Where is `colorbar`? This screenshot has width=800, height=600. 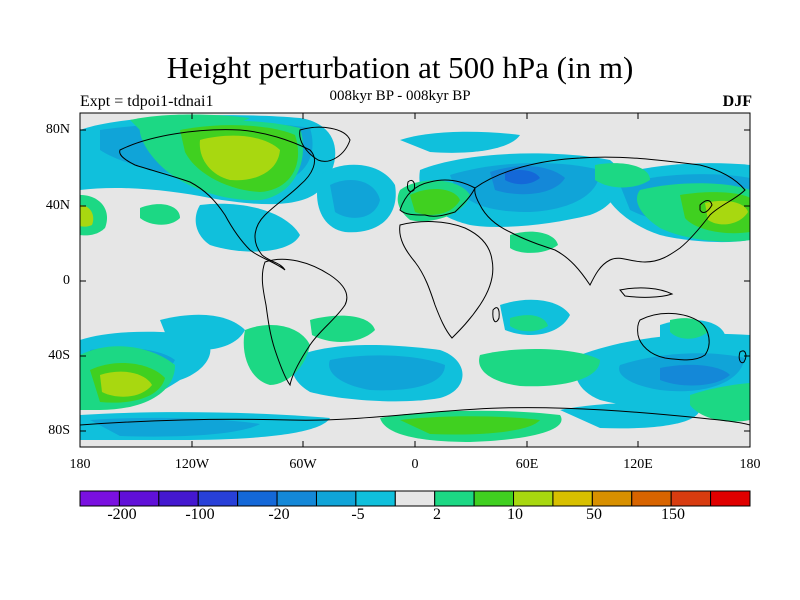 colorbar is located at coordinates (415, 498).